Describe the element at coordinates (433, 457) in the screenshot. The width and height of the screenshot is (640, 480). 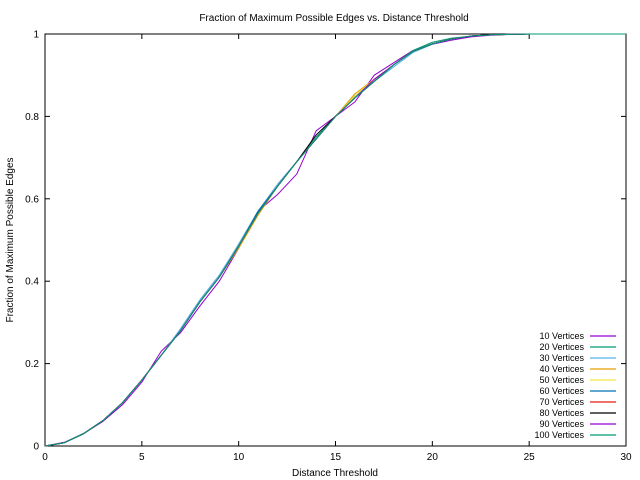
I see `x-tick-label: 20` at that location.